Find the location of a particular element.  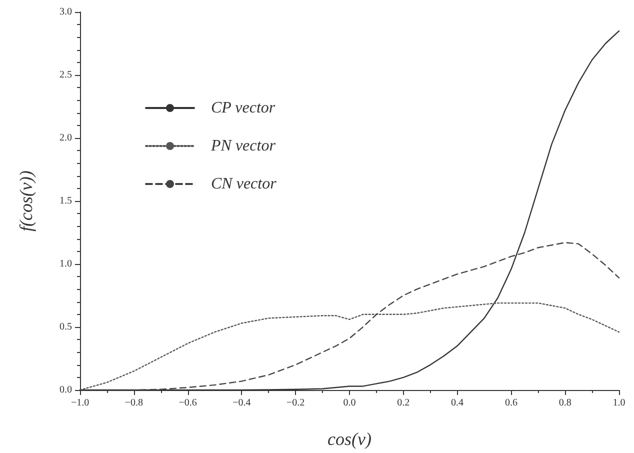

x-tick-label: 0.0 is located at coordinates (349, 403).